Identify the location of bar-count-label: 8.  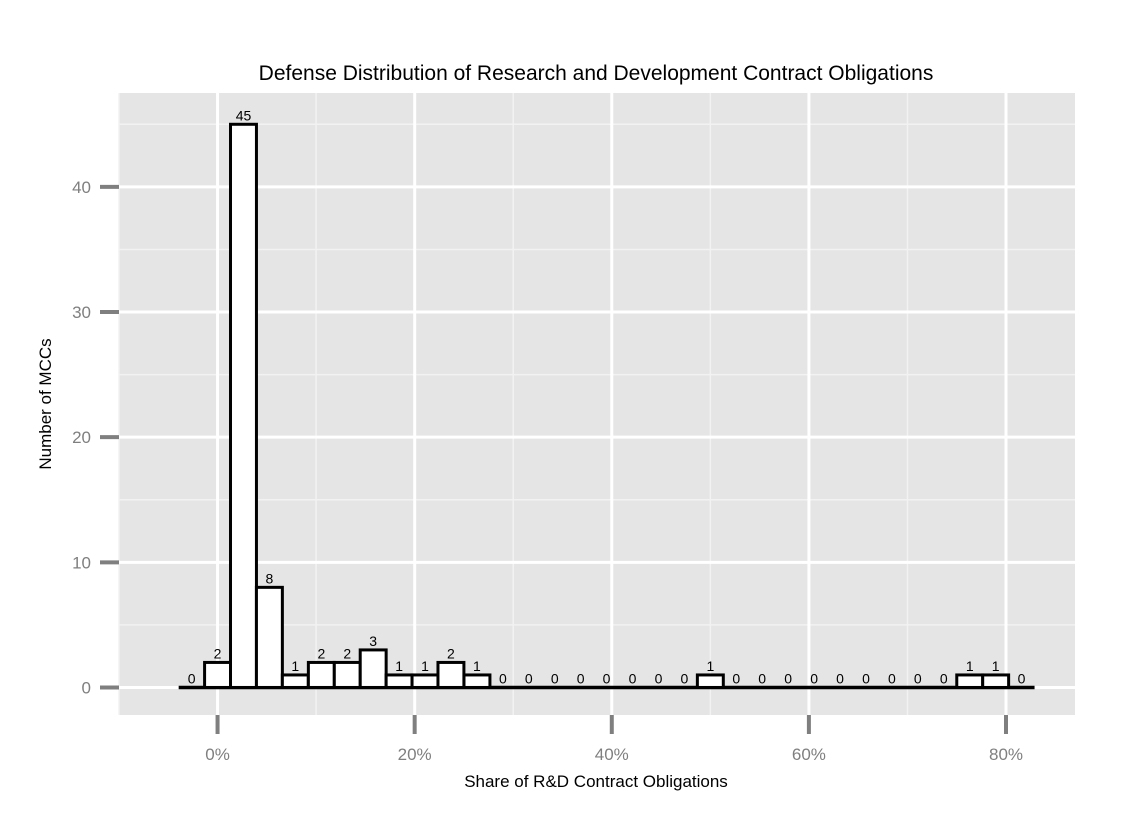
(269, 578).